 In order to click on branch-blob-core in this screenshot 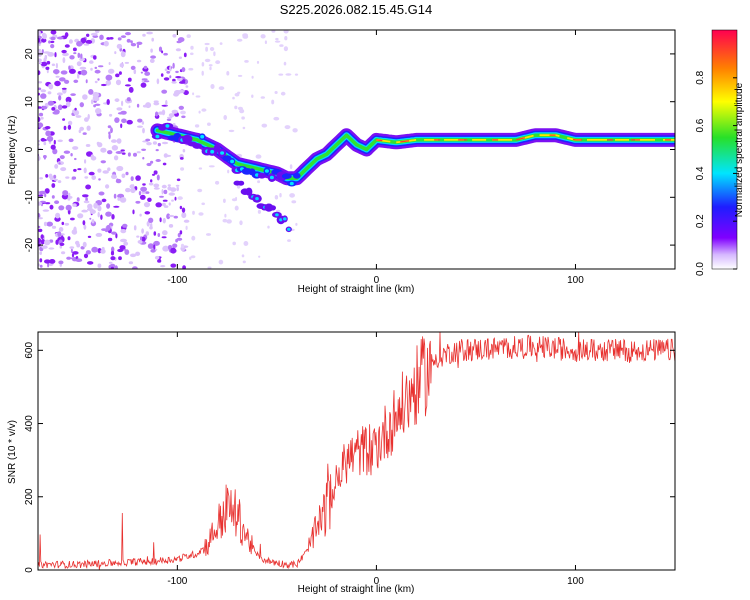, I will do `click(257, 199)`.